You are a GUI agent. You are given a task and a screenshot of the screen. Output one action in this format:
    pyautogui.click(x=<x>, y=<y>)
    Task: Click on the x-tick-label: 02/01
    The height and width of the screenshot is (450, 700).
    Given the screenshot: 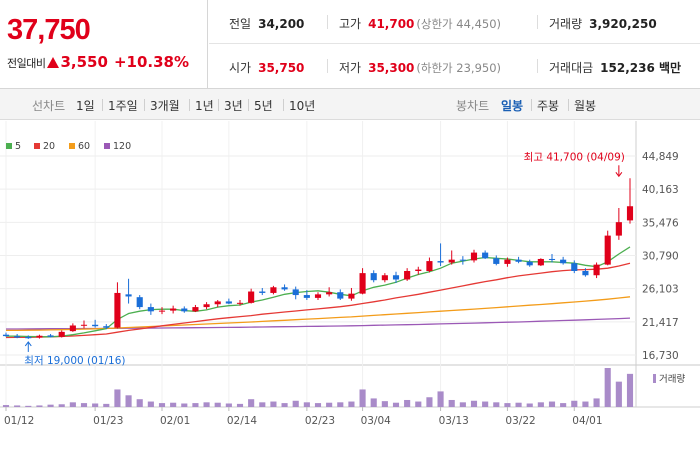 What is the action you would take?
    pyautogui.click(x=175, y=421)
    